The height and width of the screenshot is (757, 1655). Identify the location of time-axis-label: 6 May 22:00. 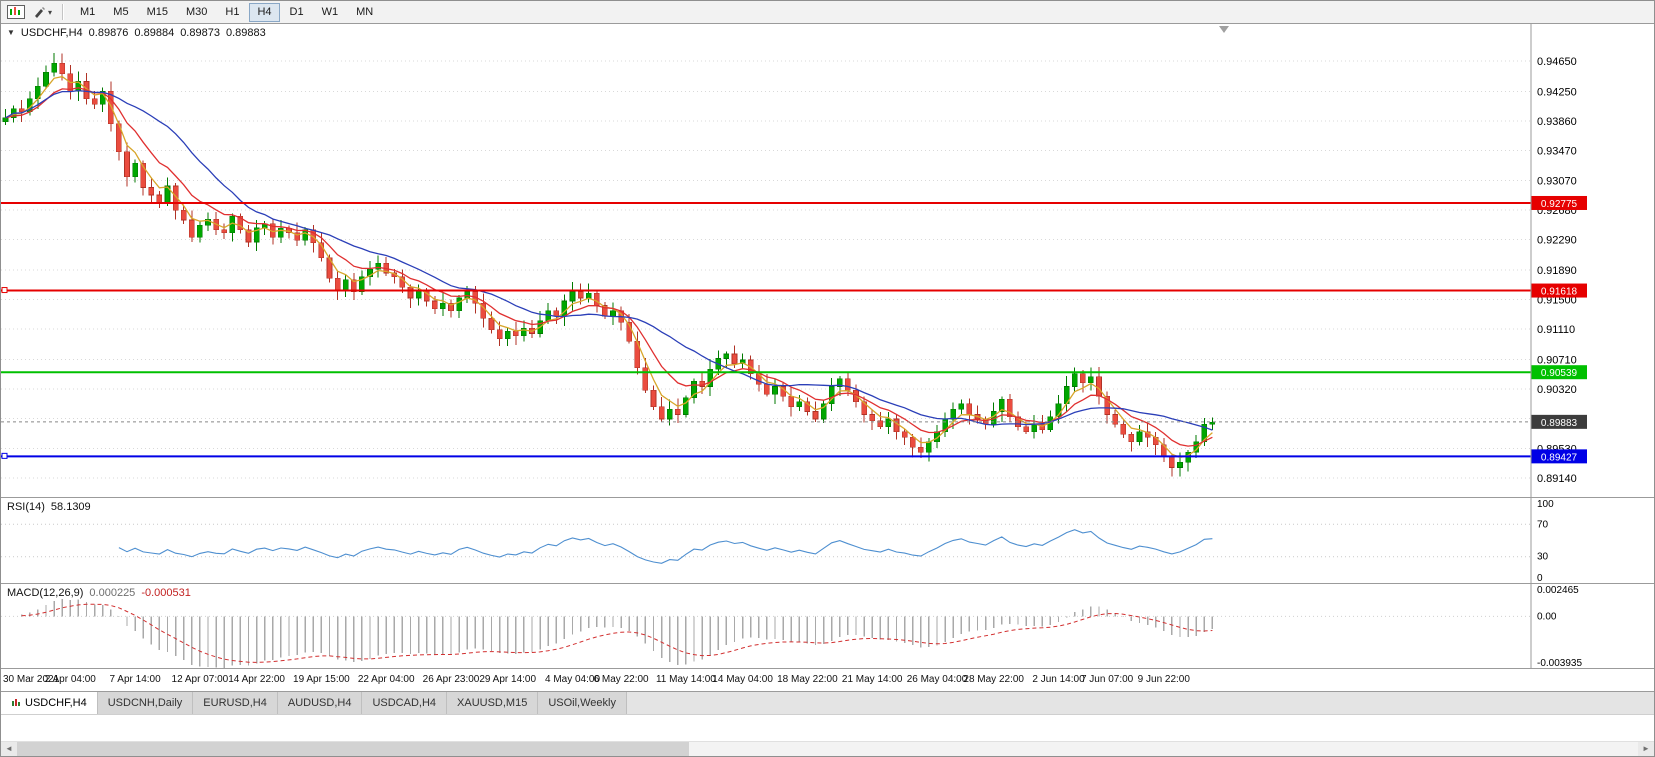
(621, 679).